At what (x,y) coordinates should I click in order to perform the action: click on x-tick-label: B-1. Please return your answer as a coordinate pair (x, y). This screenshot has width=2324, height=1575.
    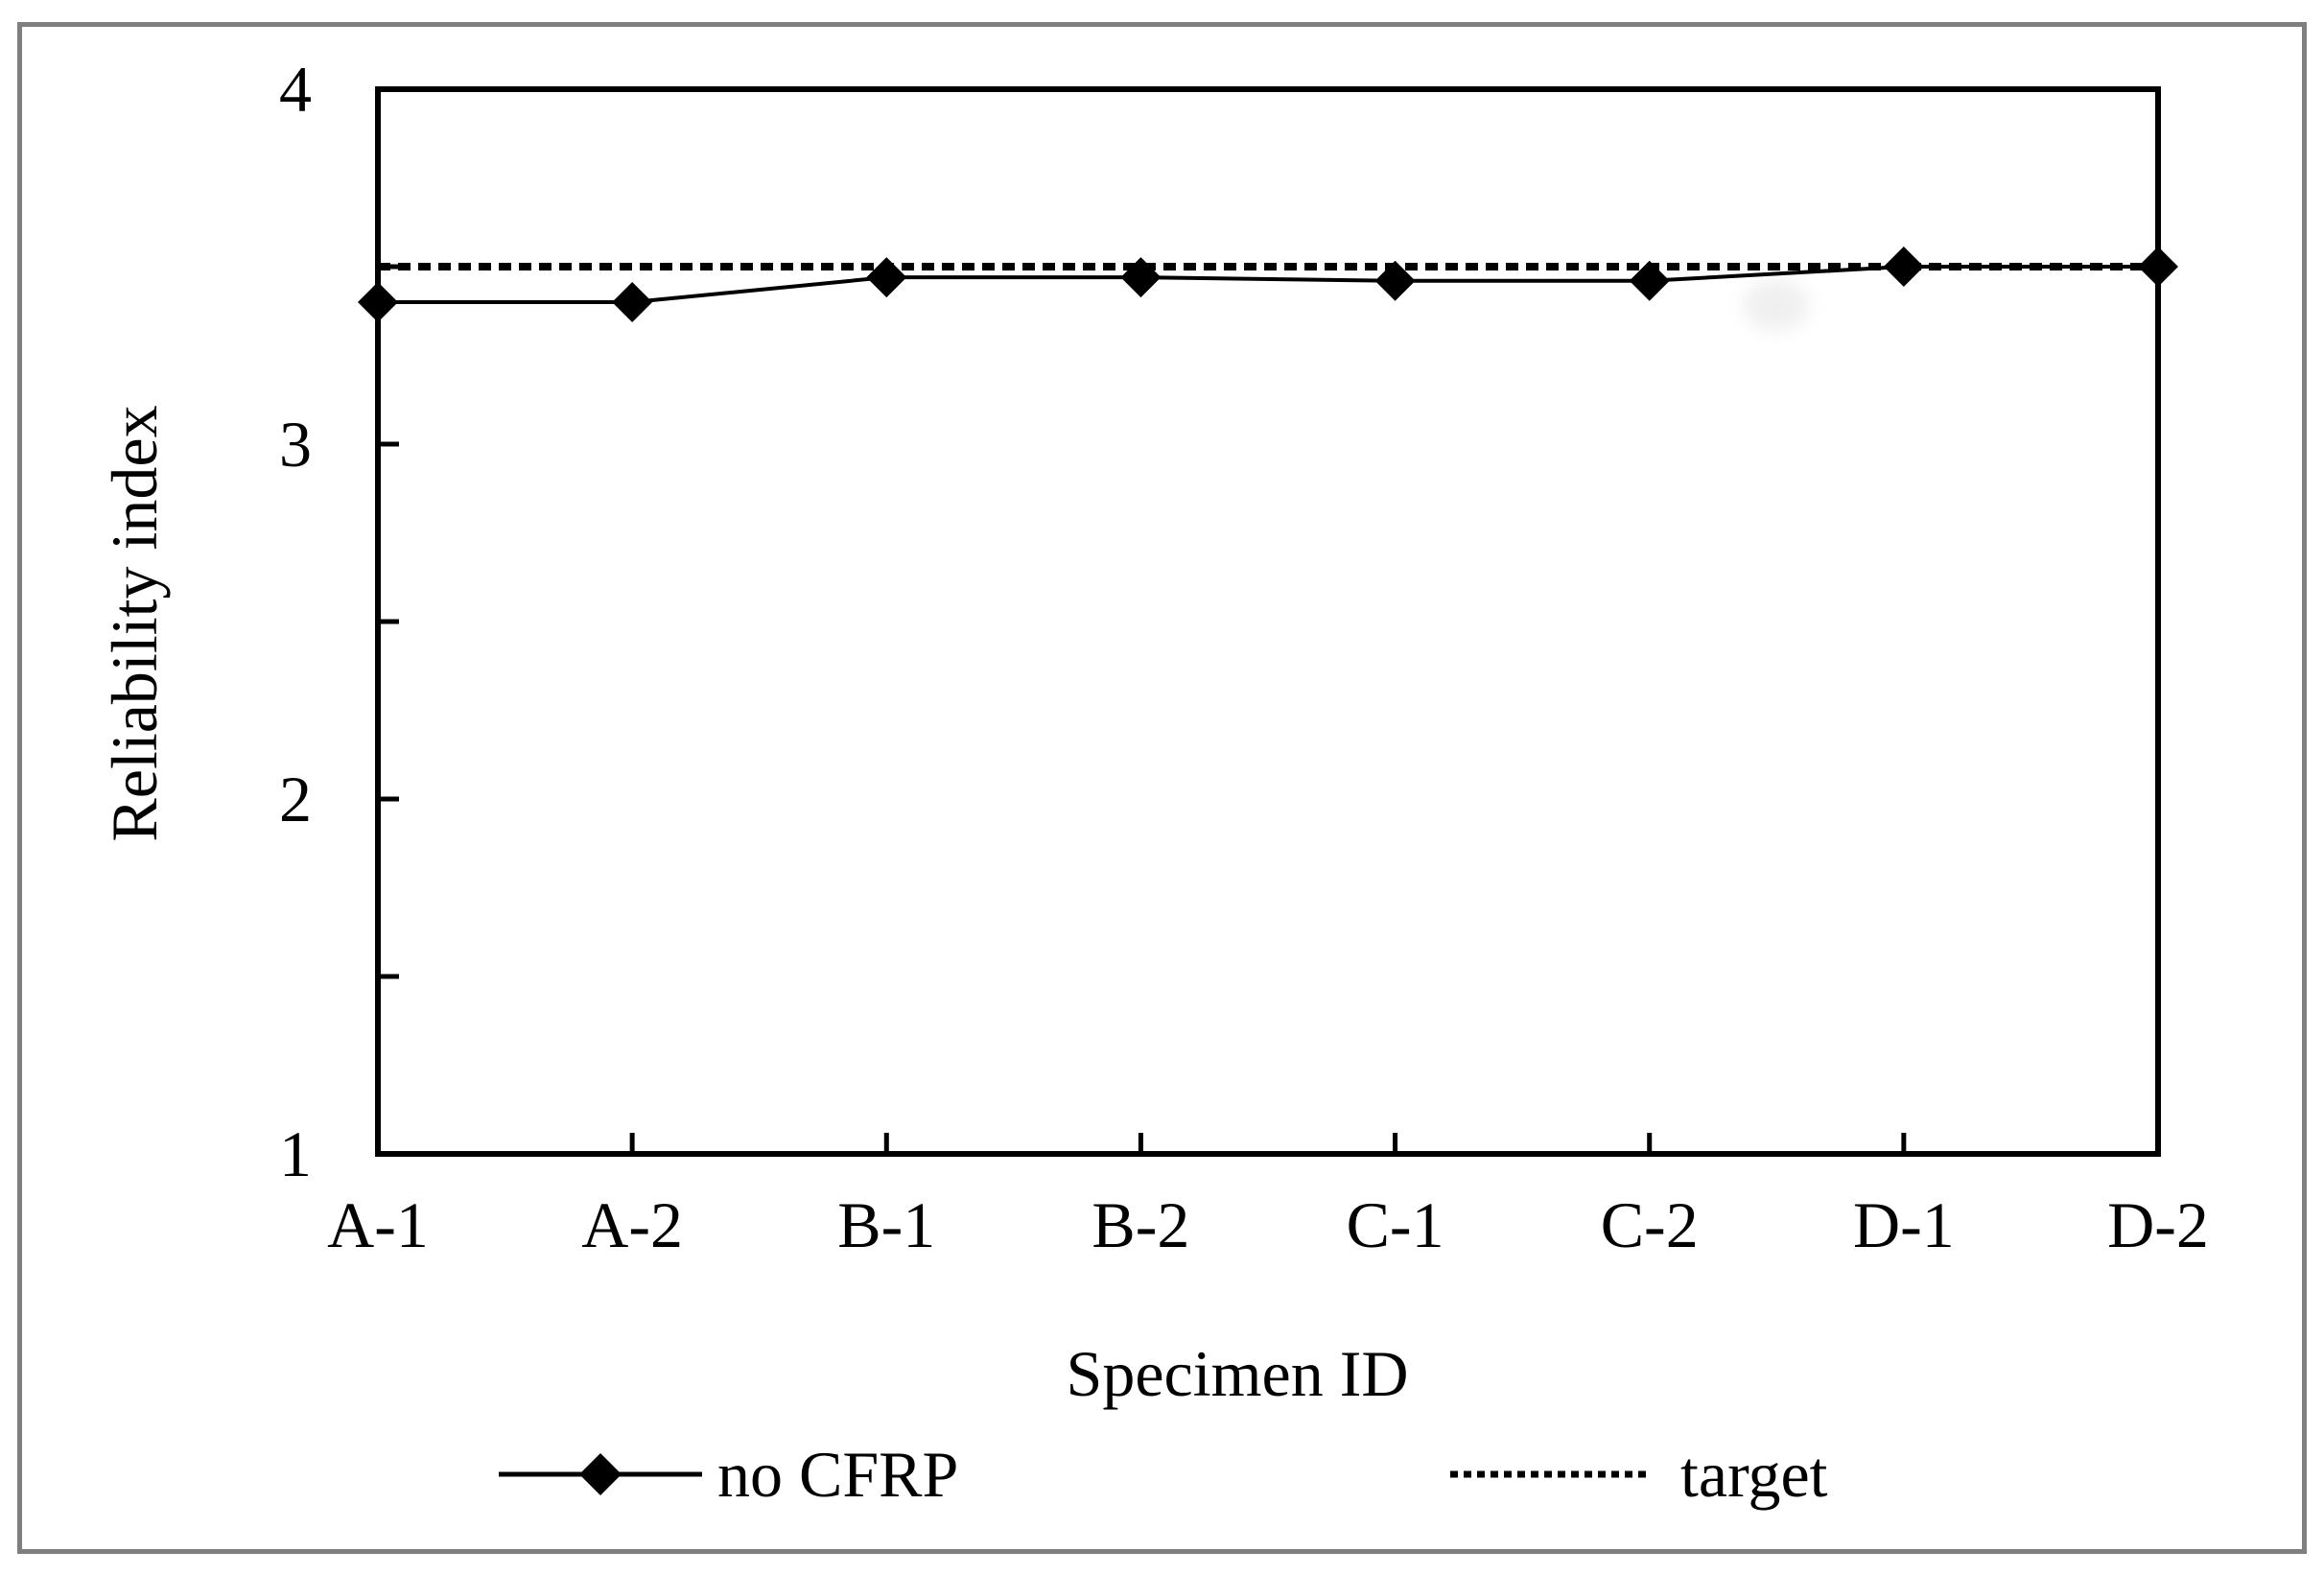
    Looking at the image, I should click on (886, 1224).